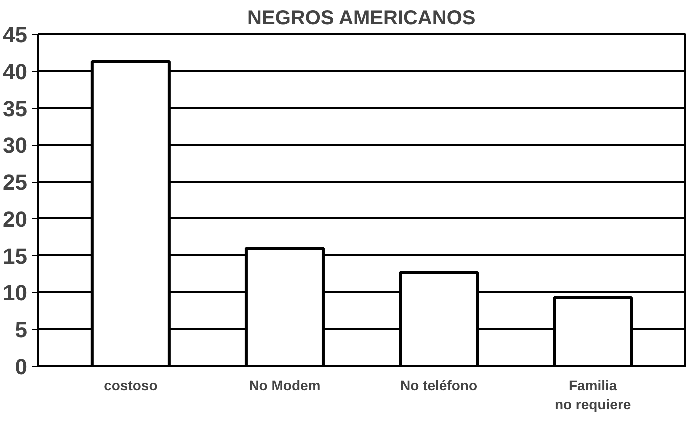  What do you see at coordinates (15, 35) in the screenshot?
I see `y-tick-label: 45` at bounding box center [15, 35].